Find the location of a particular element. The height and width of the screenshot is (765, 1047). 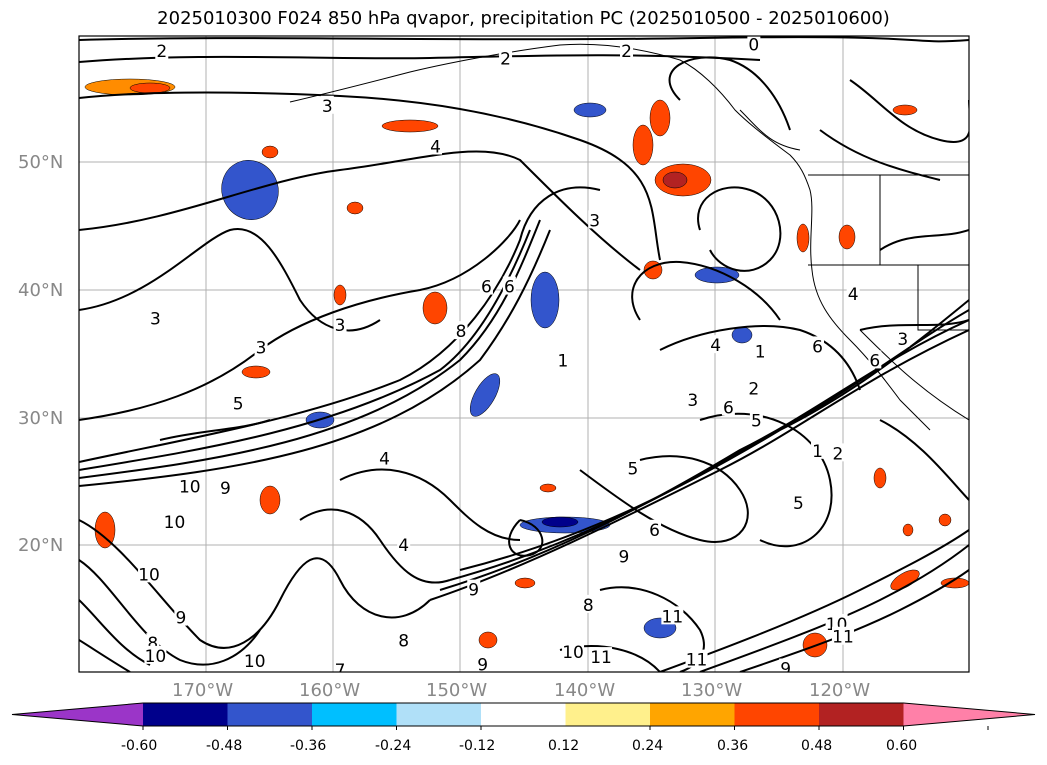

colorbar-tick: 0.12 is located at coordinates (564, 746).